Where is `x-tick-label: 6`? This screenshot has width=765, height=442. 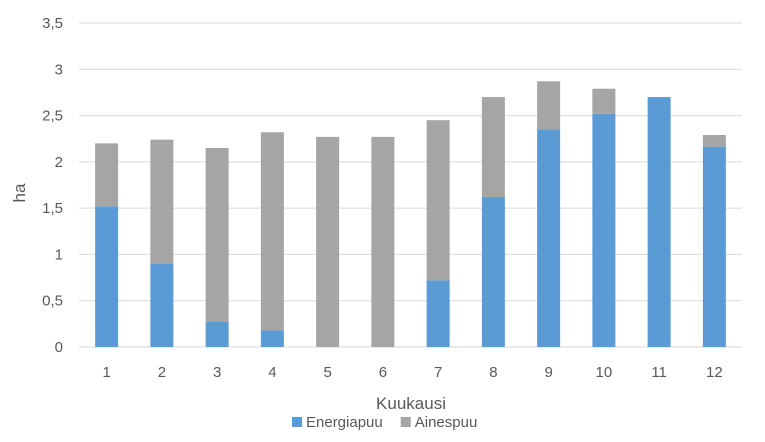
x-tick-label: 6 is located at coordinates (383, 372).